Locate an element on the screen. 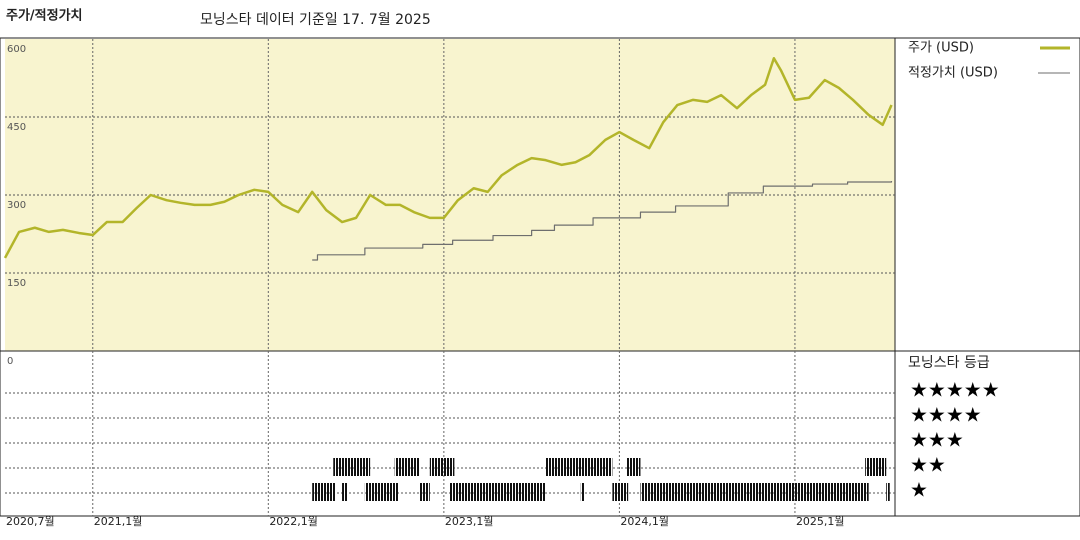  rating-label: ★★★★★ is located at coordinates (955, 390).